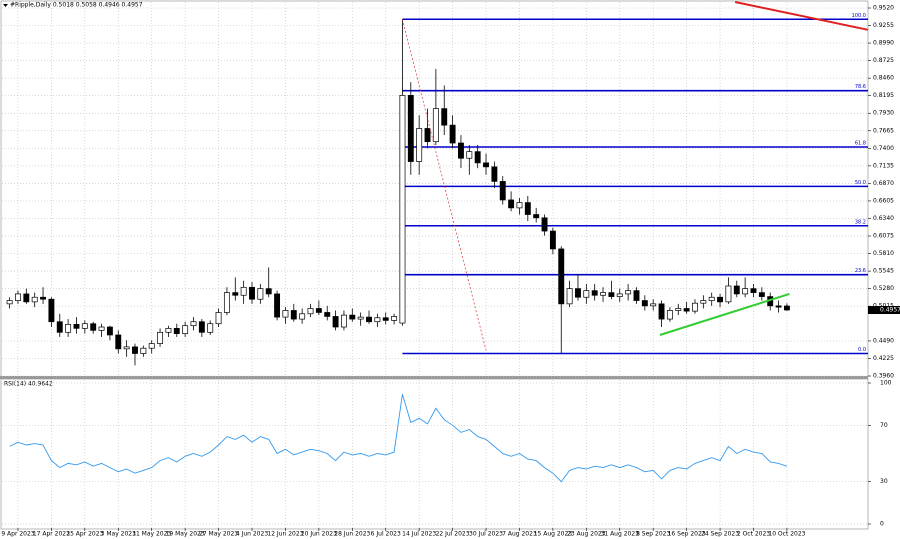  Describe the element at coordinates (860, 222) in the screenshot. I see `fib-label: 38.2` at that location.